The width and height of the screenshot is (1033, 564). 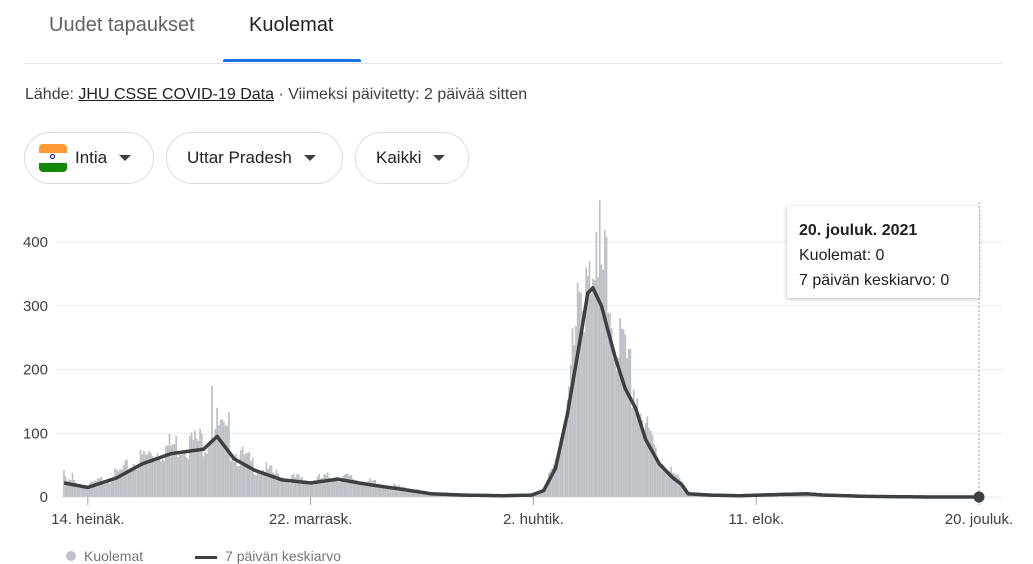 What do you see at coordinates (87, 519) in the screenshot?
I see `x-tick-label: 14. heinäk.` at bounding box center [87, 519].